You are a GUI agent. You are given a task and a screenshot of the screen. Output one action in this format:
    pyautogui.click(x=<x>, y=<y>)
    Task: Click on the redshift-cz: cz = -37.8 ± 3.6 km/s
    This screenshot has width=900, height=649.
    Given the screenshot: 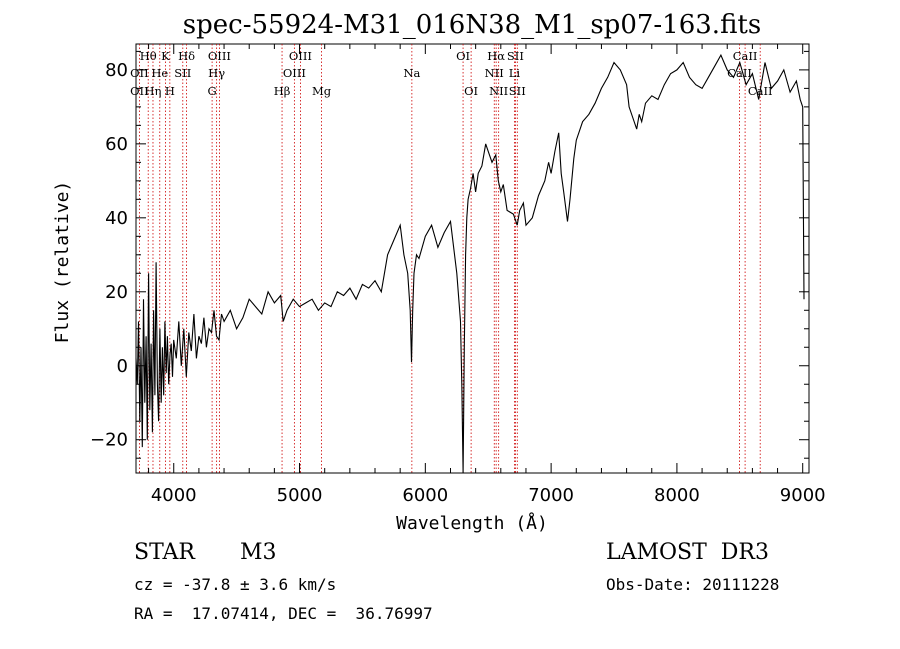 What is the action you would take?
    pyautogui.click(x=235, y=584)
    